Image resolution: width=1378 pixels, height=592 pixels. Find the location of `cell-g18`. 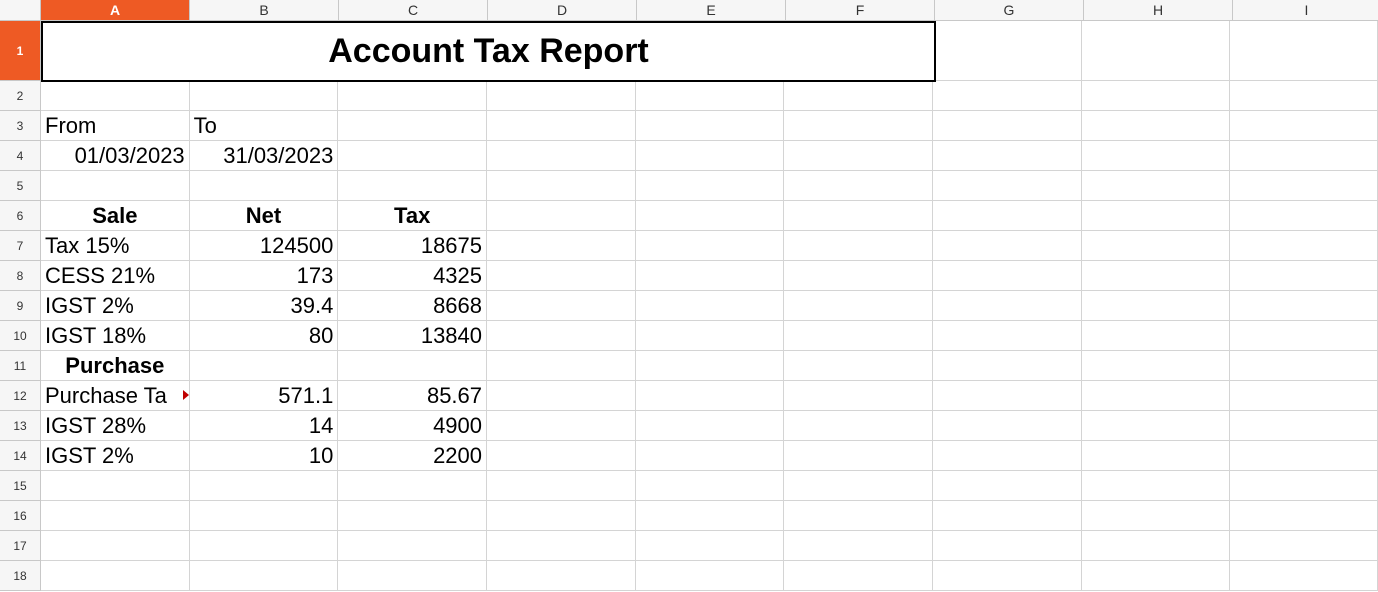

cell-g18 is located at coordinates (1007, 576).